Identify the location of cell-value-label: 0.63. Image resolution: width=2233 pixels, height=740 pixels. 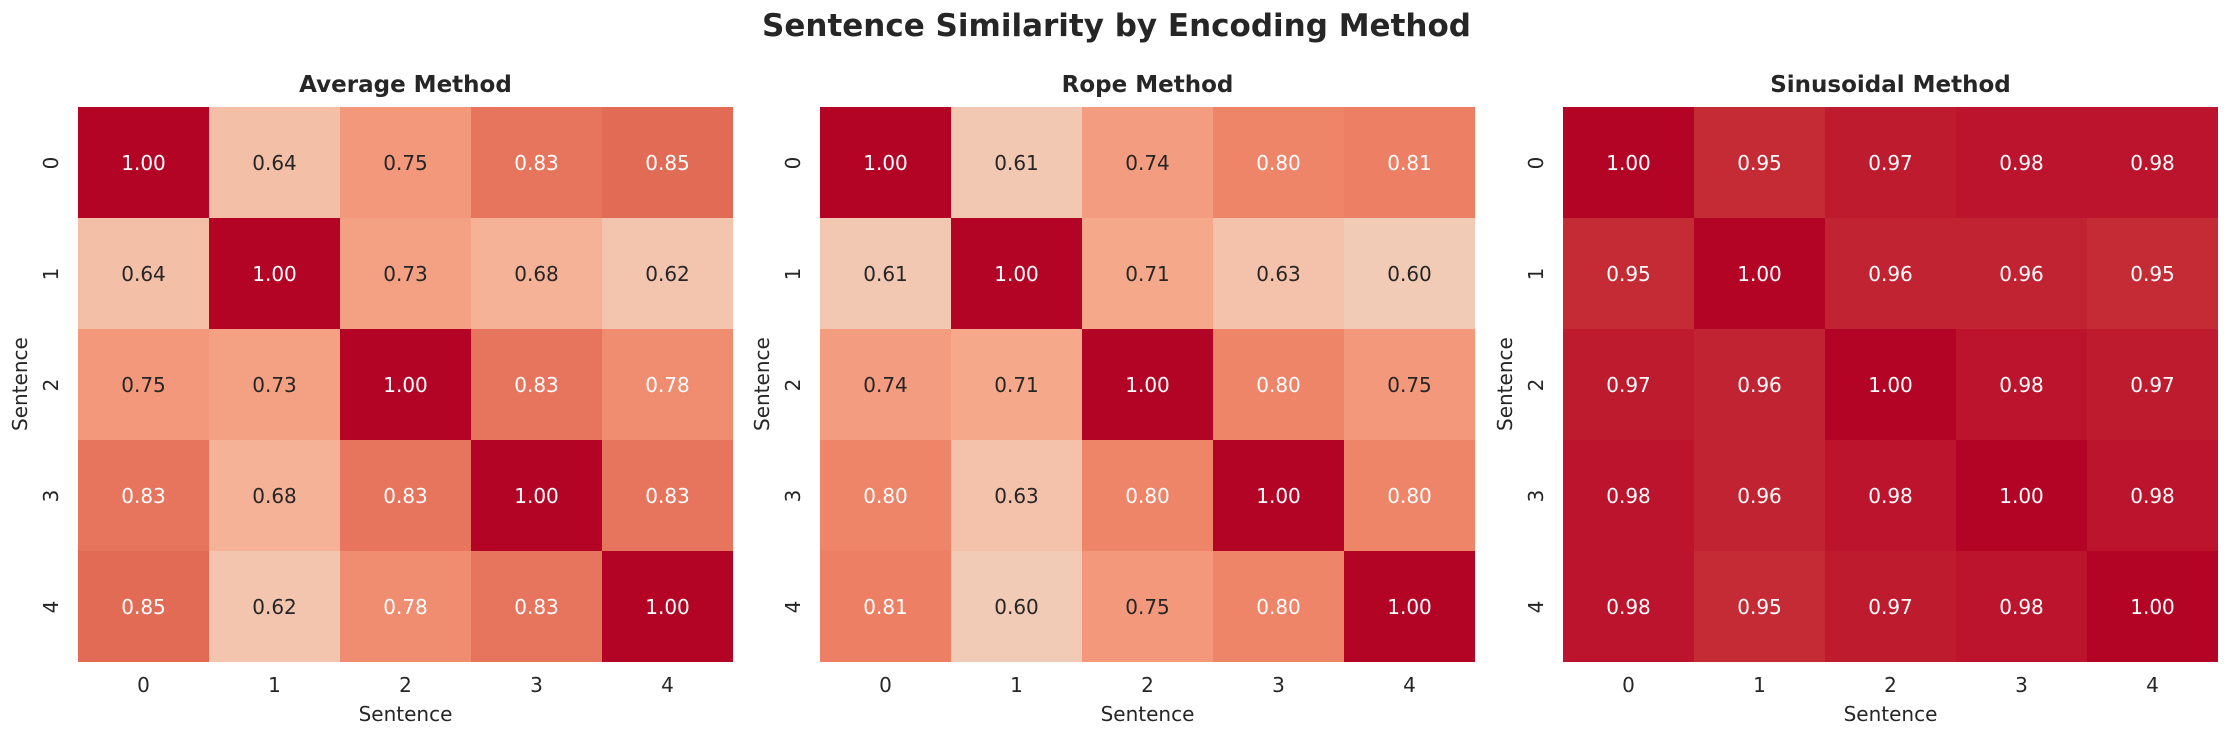
(1278, 273).